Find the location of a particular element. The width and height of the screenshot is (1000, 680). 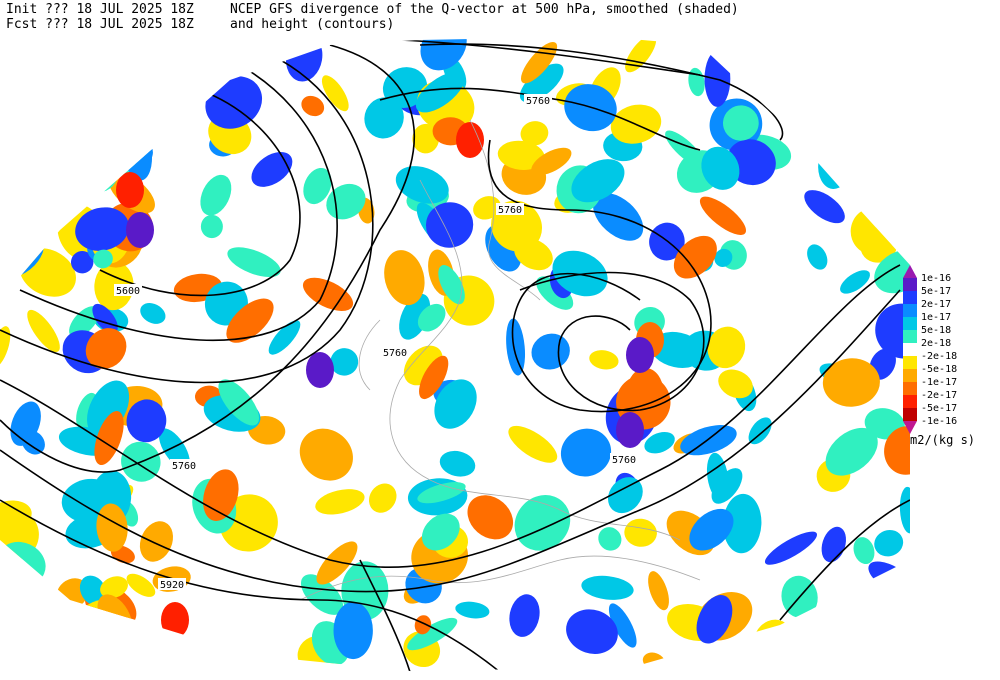

colorbar-label: -1e-17 is located at coordinates (939, 382).